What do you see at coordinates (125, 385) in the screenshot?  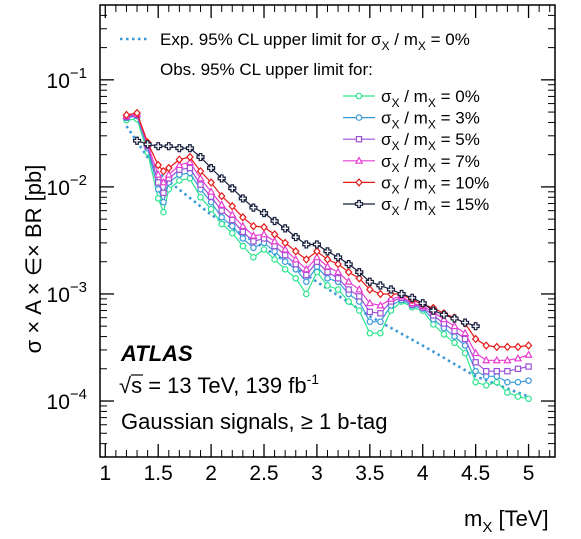 I see `sqrt-symbol: √` at bounding box center [125, 385].